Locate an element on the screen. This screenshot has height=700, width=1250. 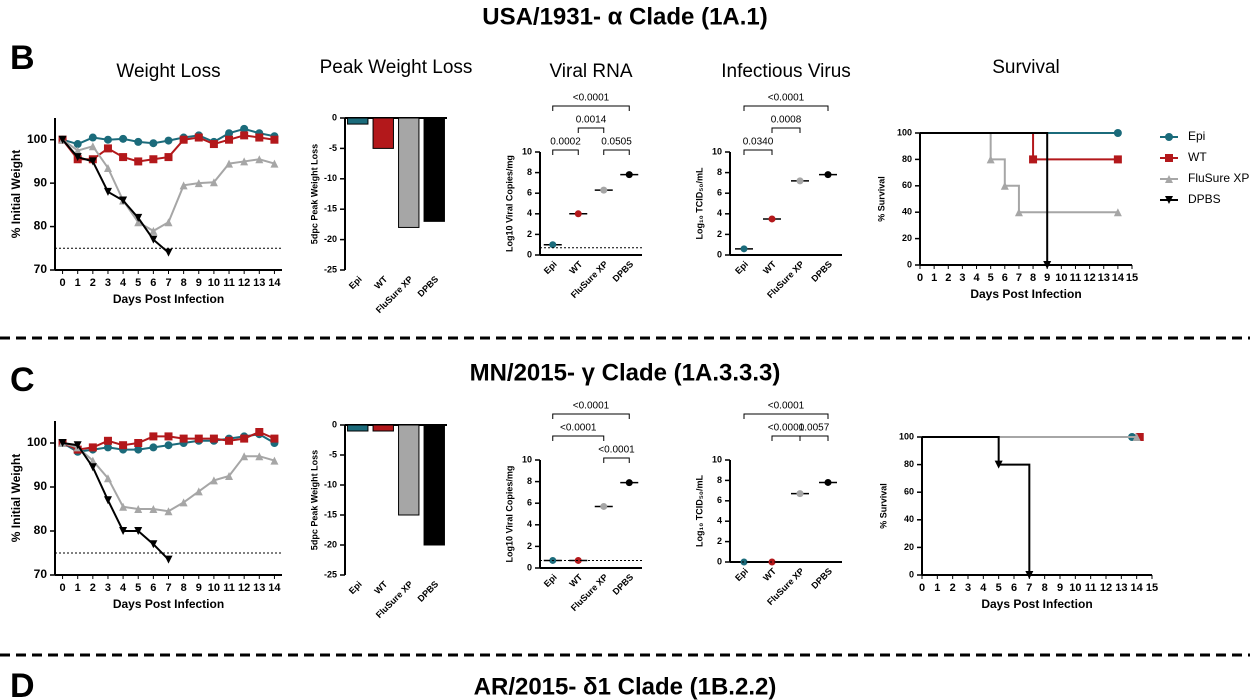
y-tick-label: 2 is located at coordinates (529, 234).